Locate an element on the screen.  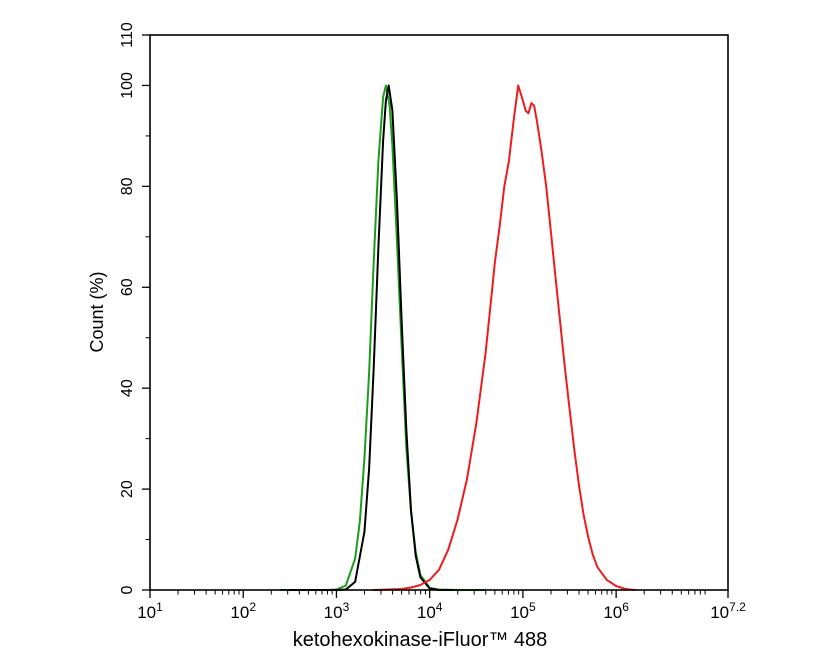
x-tick-label: 10³ is located at coordinates (337, 611).